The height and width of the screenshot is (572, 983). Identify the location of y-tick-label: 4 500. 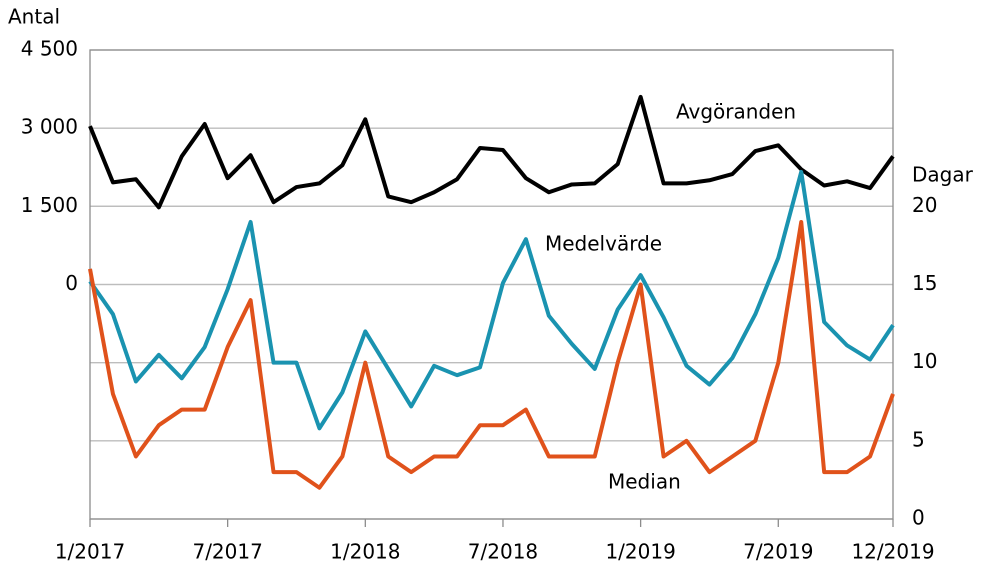
(49, 49).